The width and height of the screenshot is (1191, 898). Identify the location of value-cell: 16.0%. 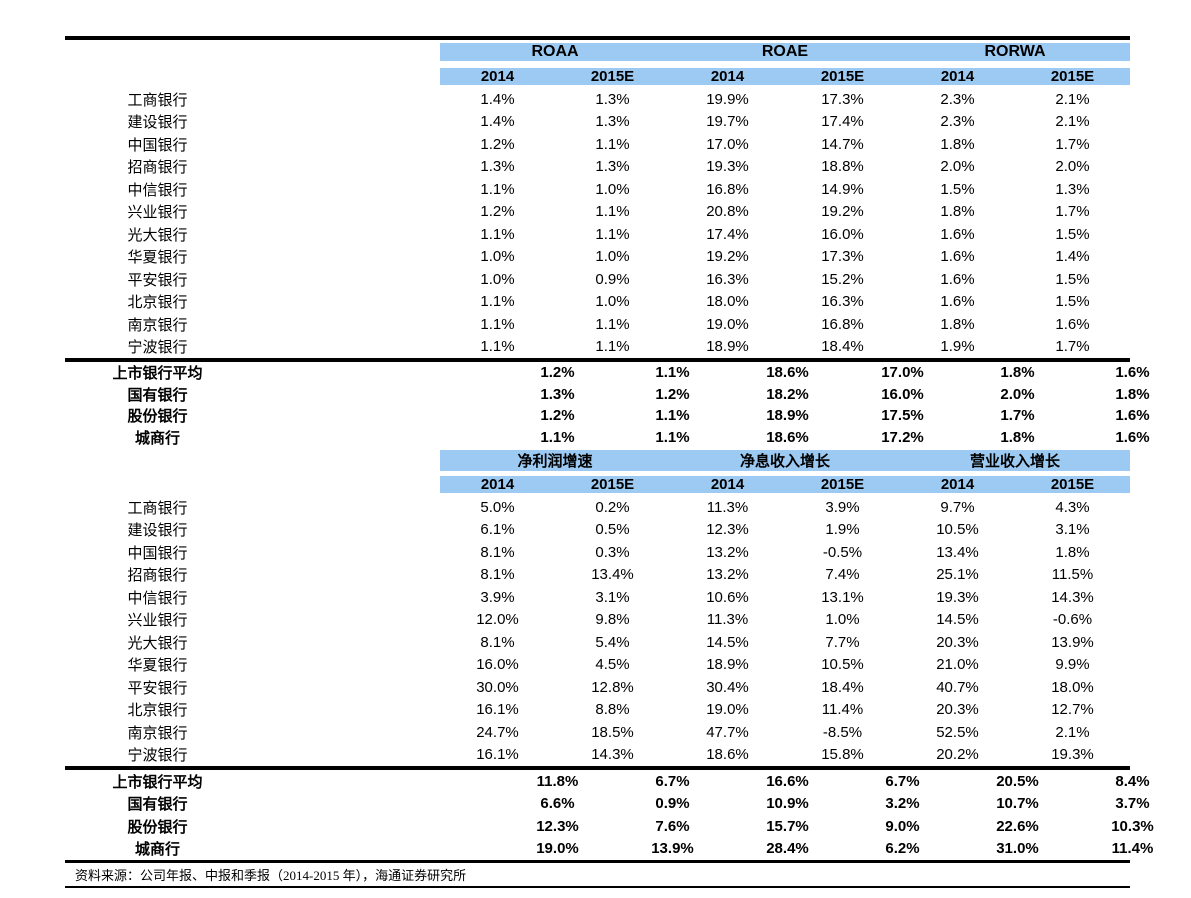
(842, 234).